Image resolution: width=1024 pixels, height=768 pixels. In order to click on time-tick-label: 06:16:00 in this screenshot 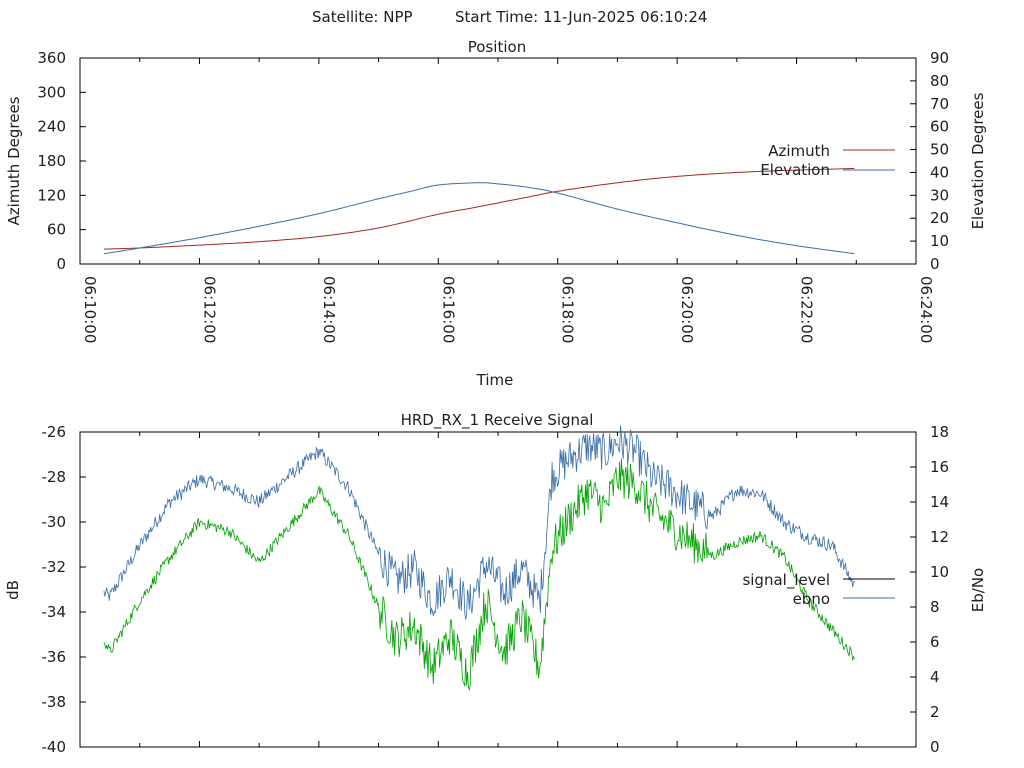, I will do `click(448, 309)`.